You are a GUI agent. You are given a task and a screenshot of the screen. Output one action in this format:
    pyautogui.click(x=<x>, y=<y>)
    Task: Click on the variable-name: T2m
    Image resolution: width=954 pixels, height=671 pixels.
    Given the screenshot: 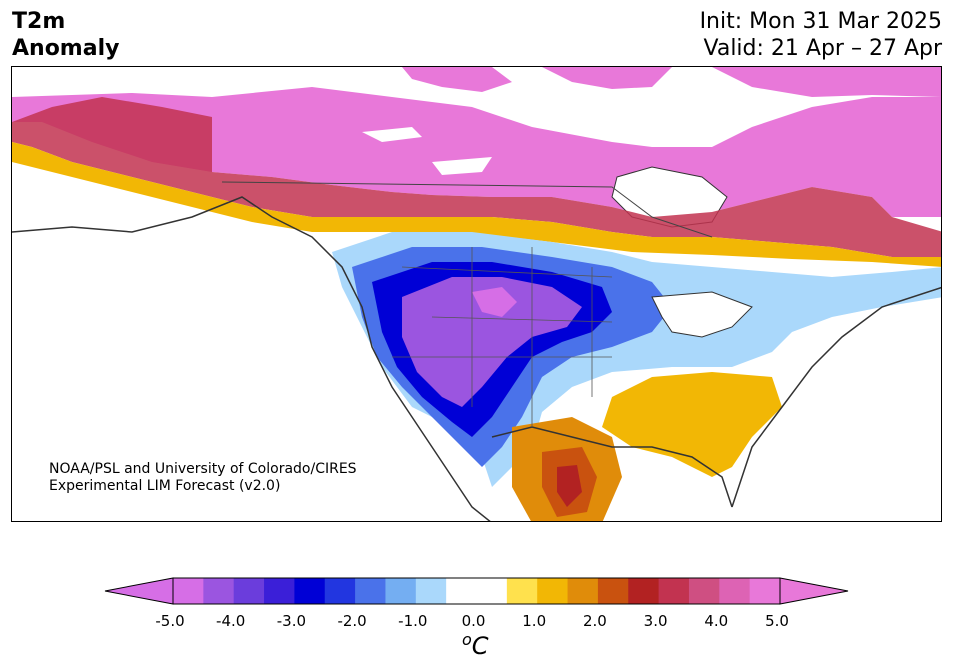 What is the action you would take?
    pyautogui.click(x=39, y=21)
    